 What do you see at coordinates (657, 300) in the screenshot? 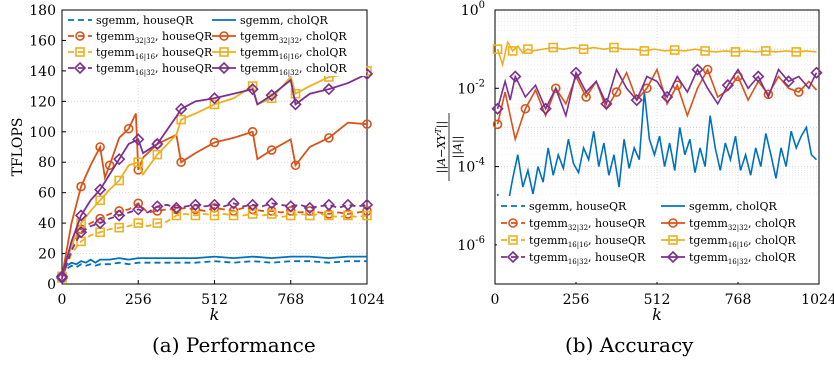
I see `right-x-tick-label: 512` at bounding box center [657, 300].